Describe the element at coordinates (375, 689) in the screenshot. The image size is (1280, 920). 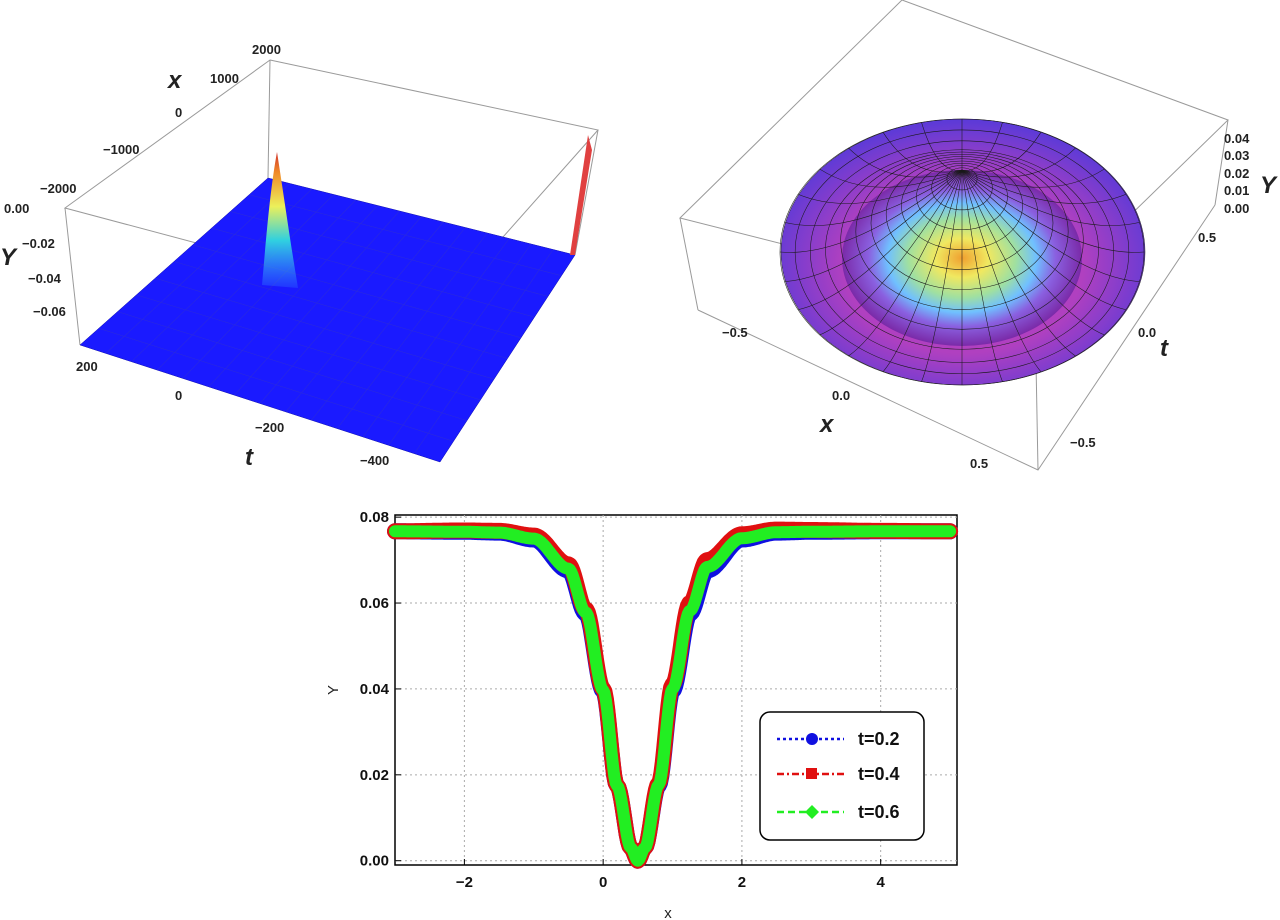
I see `y-tick-label: 0.04` at that location.